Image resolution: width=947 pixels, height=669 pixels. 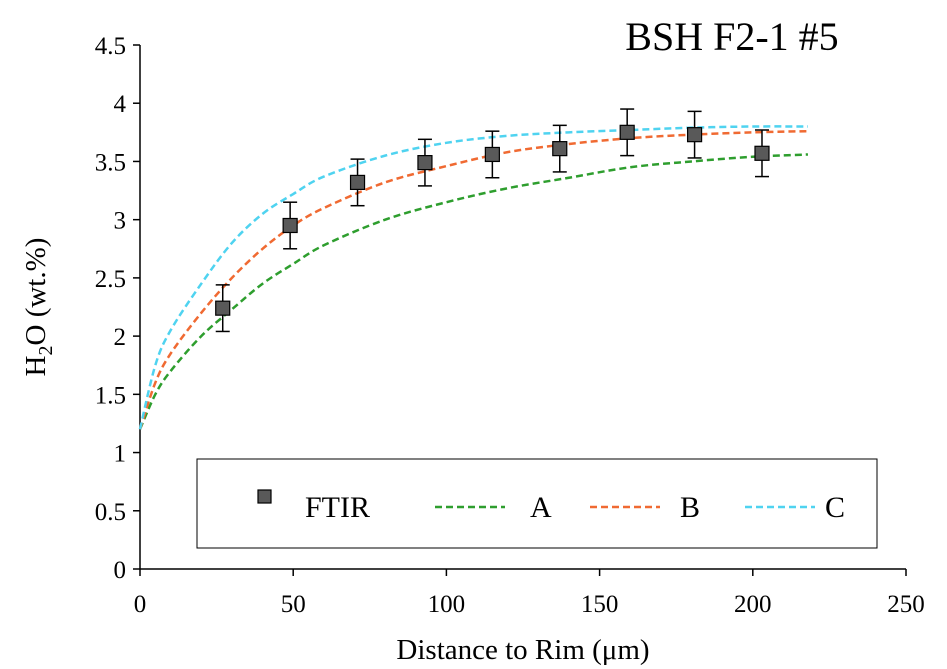 What do you see at coordinates (110, 162) in the screenshot?
I see `y-tick-label: 3.5` at bounding box center [110, 162].